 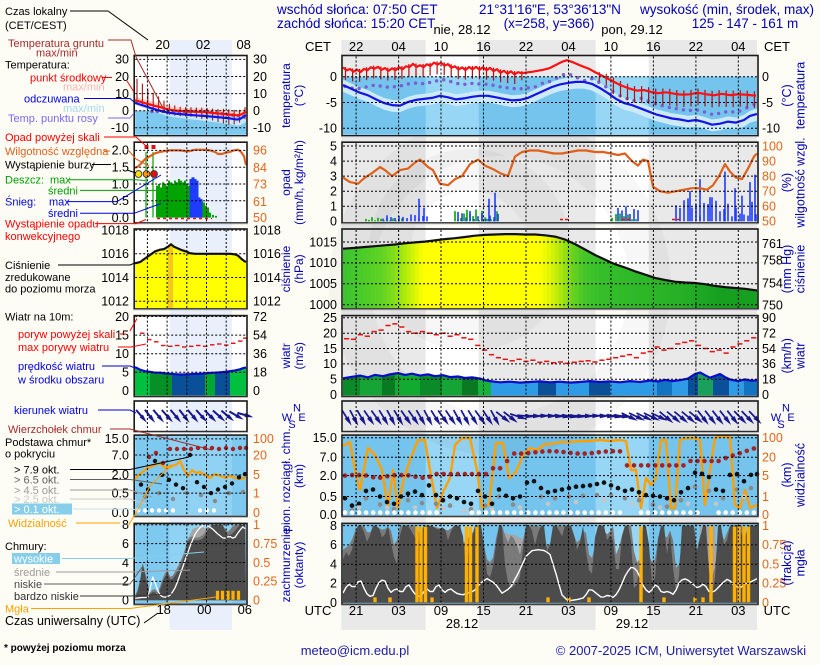 I want to click on svg-text: mgła, so click(x=801, y=562).